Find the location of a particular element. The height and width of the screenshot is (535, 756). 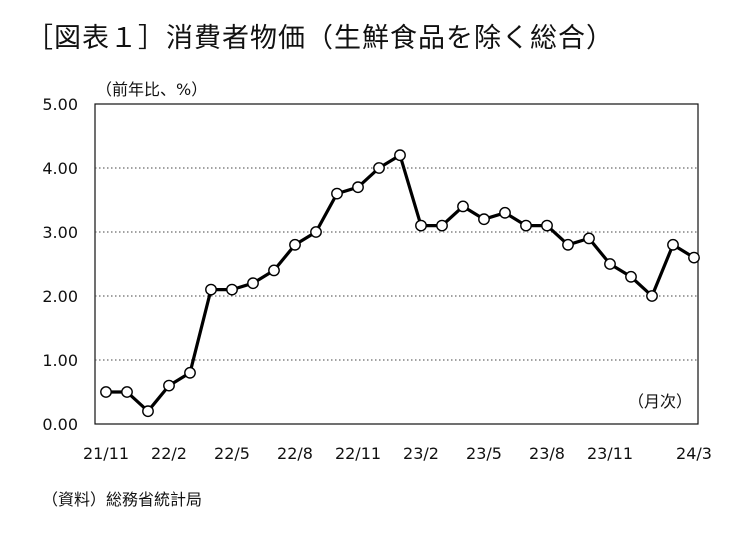

y-tick-label: 0.00 is located at coordinates (60, 424).